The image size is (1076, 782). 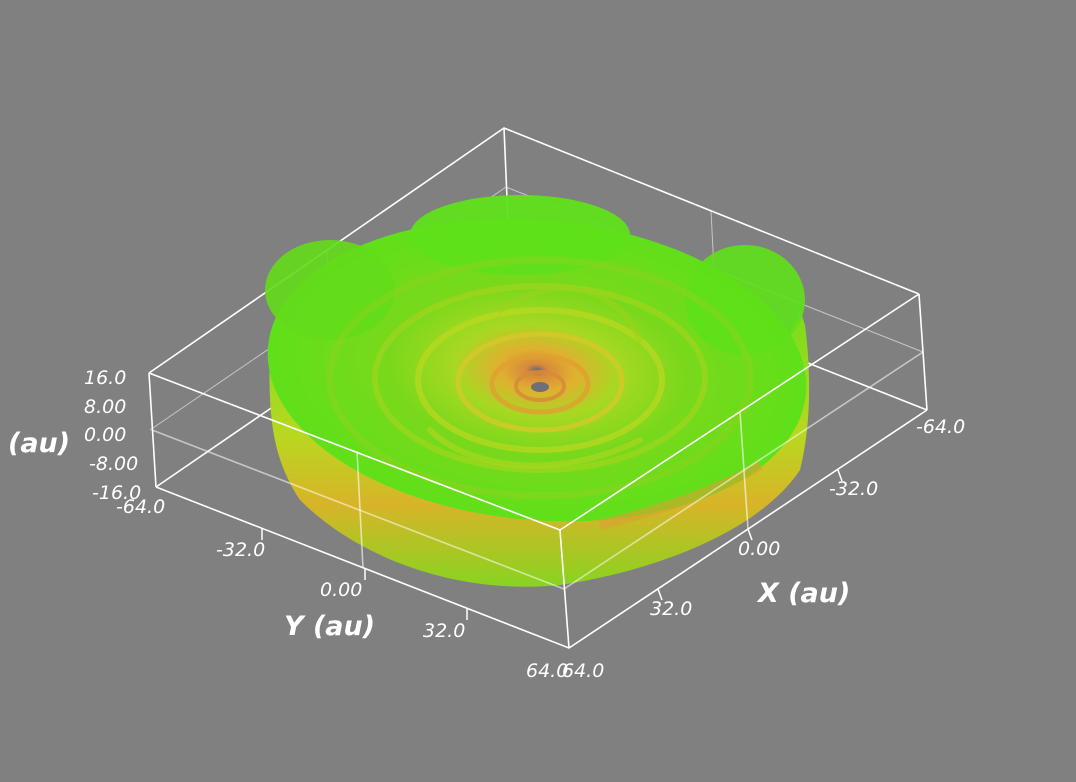 What do you see at coordinates (552, 544) in the screenshot?
I see `tick-marks` at bounding box center [552, 544].